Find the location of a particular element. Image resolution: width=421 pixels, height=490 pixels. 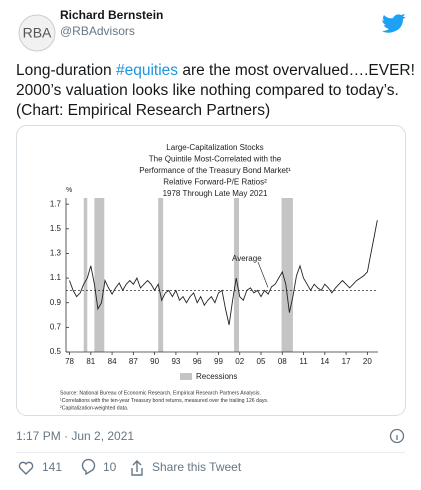

x-tick-label: 93 is located at coordinates (175, 361).